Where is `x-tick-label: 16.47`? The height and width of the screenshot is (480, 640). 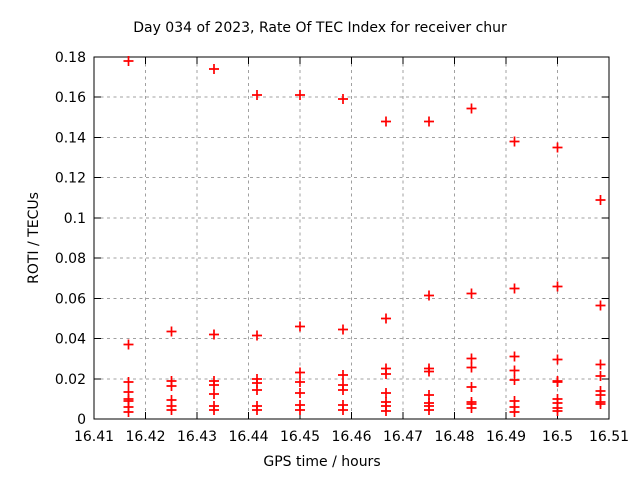 x-tick-label: 16.47 is located at coordinates (403, 437).